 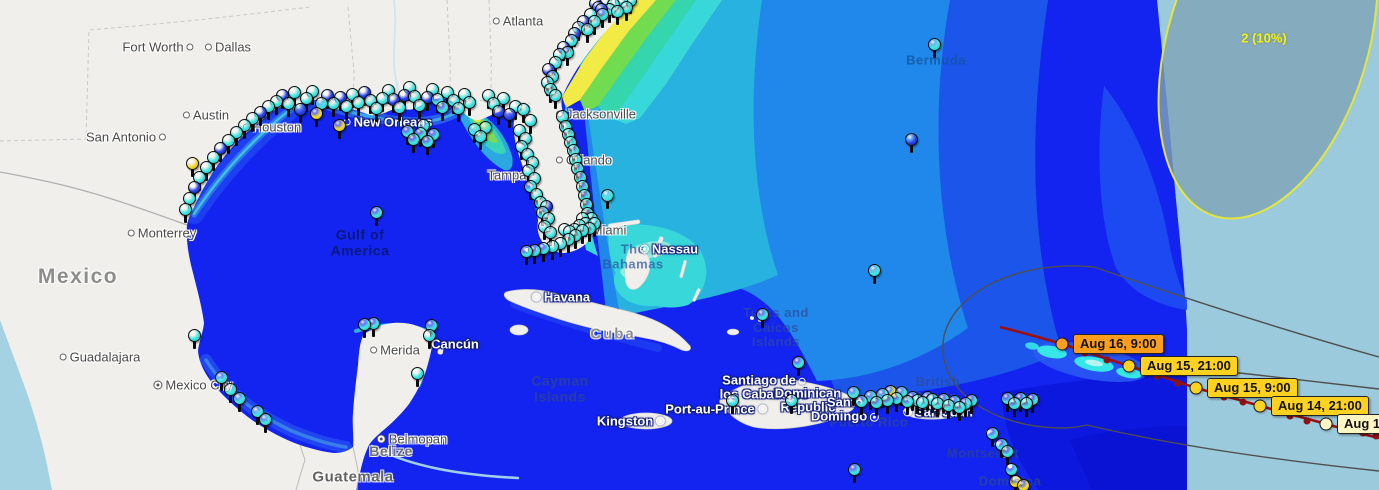 What do you see at coordinates (1320, 406) in the screenshot?
I see `track-point-label: Aug 14, 21:00` at bounding box center [1320, 406].